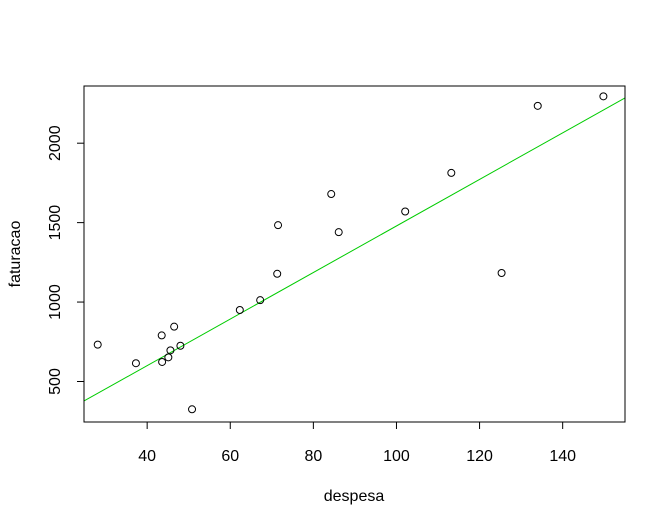 The width and height of the screenshot is (667, 528). I want to click on y-tick-label: 1500, so click(55, 223).